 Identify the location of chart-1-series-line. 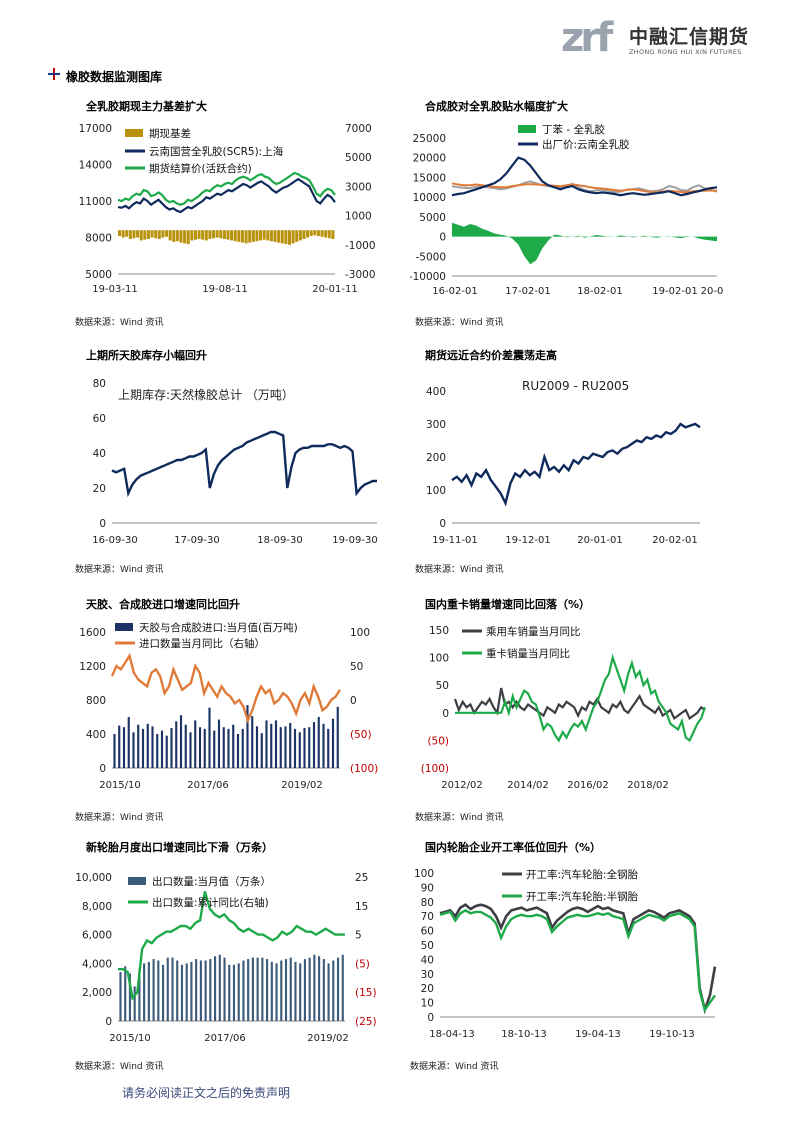
(226, 188).